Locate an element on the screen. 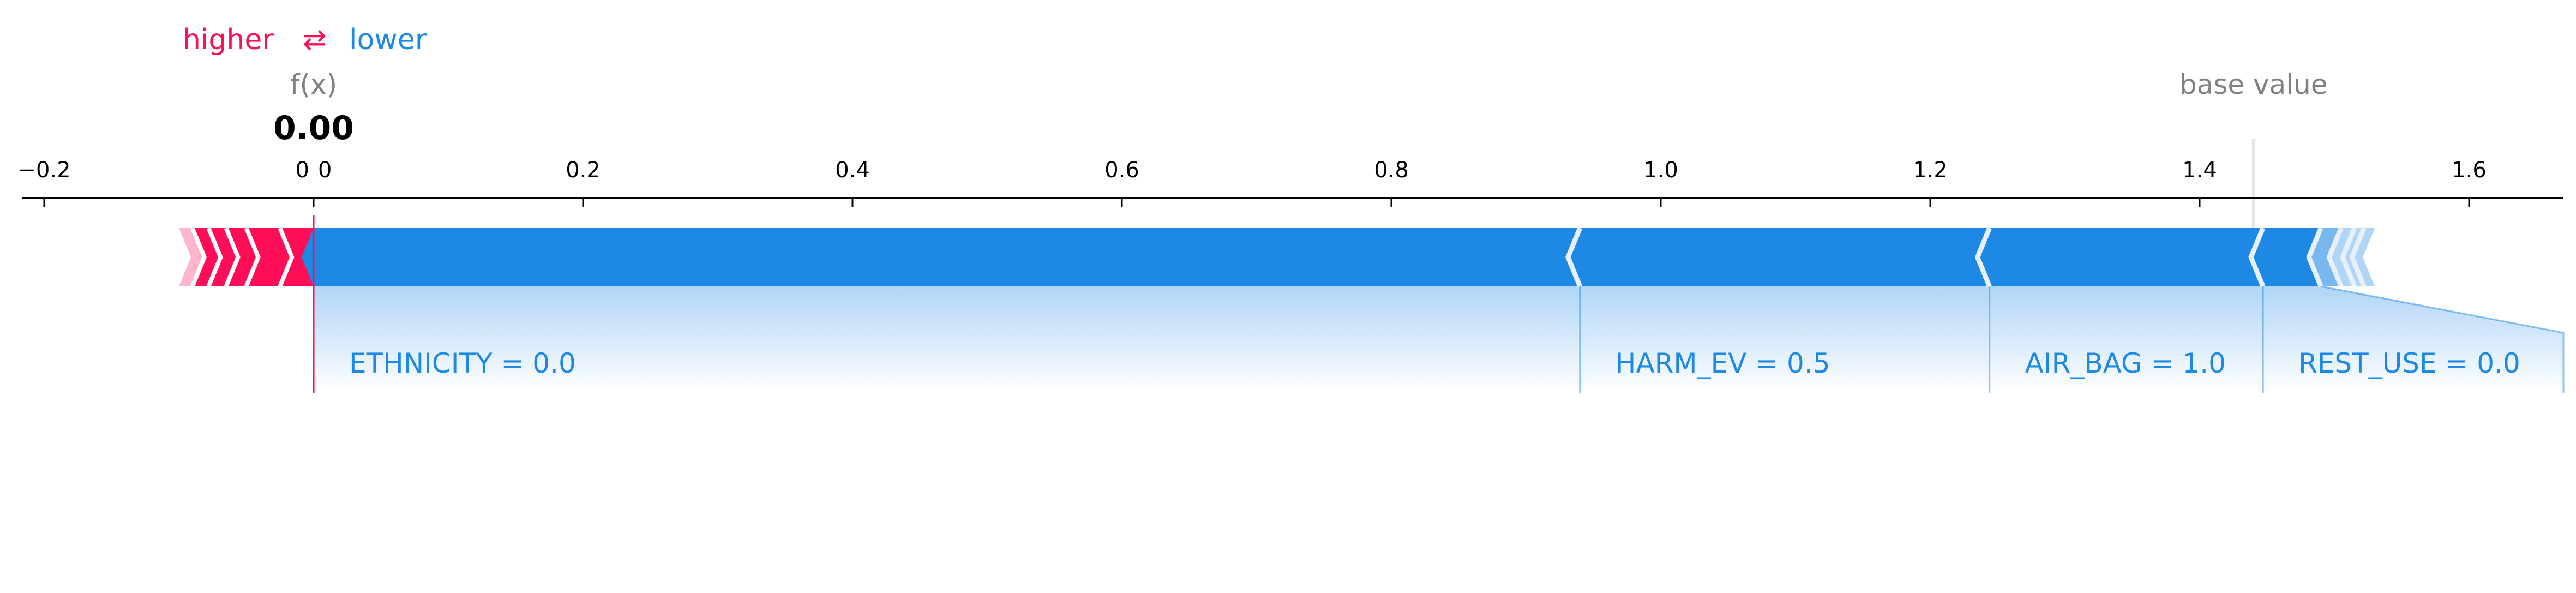 The height and width of the screenshot is (593, 2576). legend-higher: higher is located at coordinates (229, 39).